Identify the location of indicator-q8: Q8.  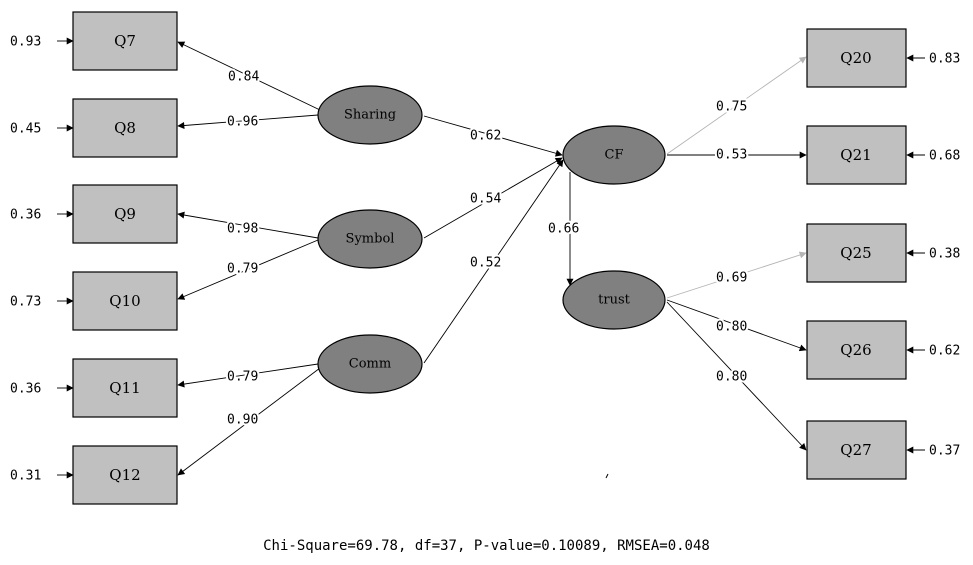
(125, 128).